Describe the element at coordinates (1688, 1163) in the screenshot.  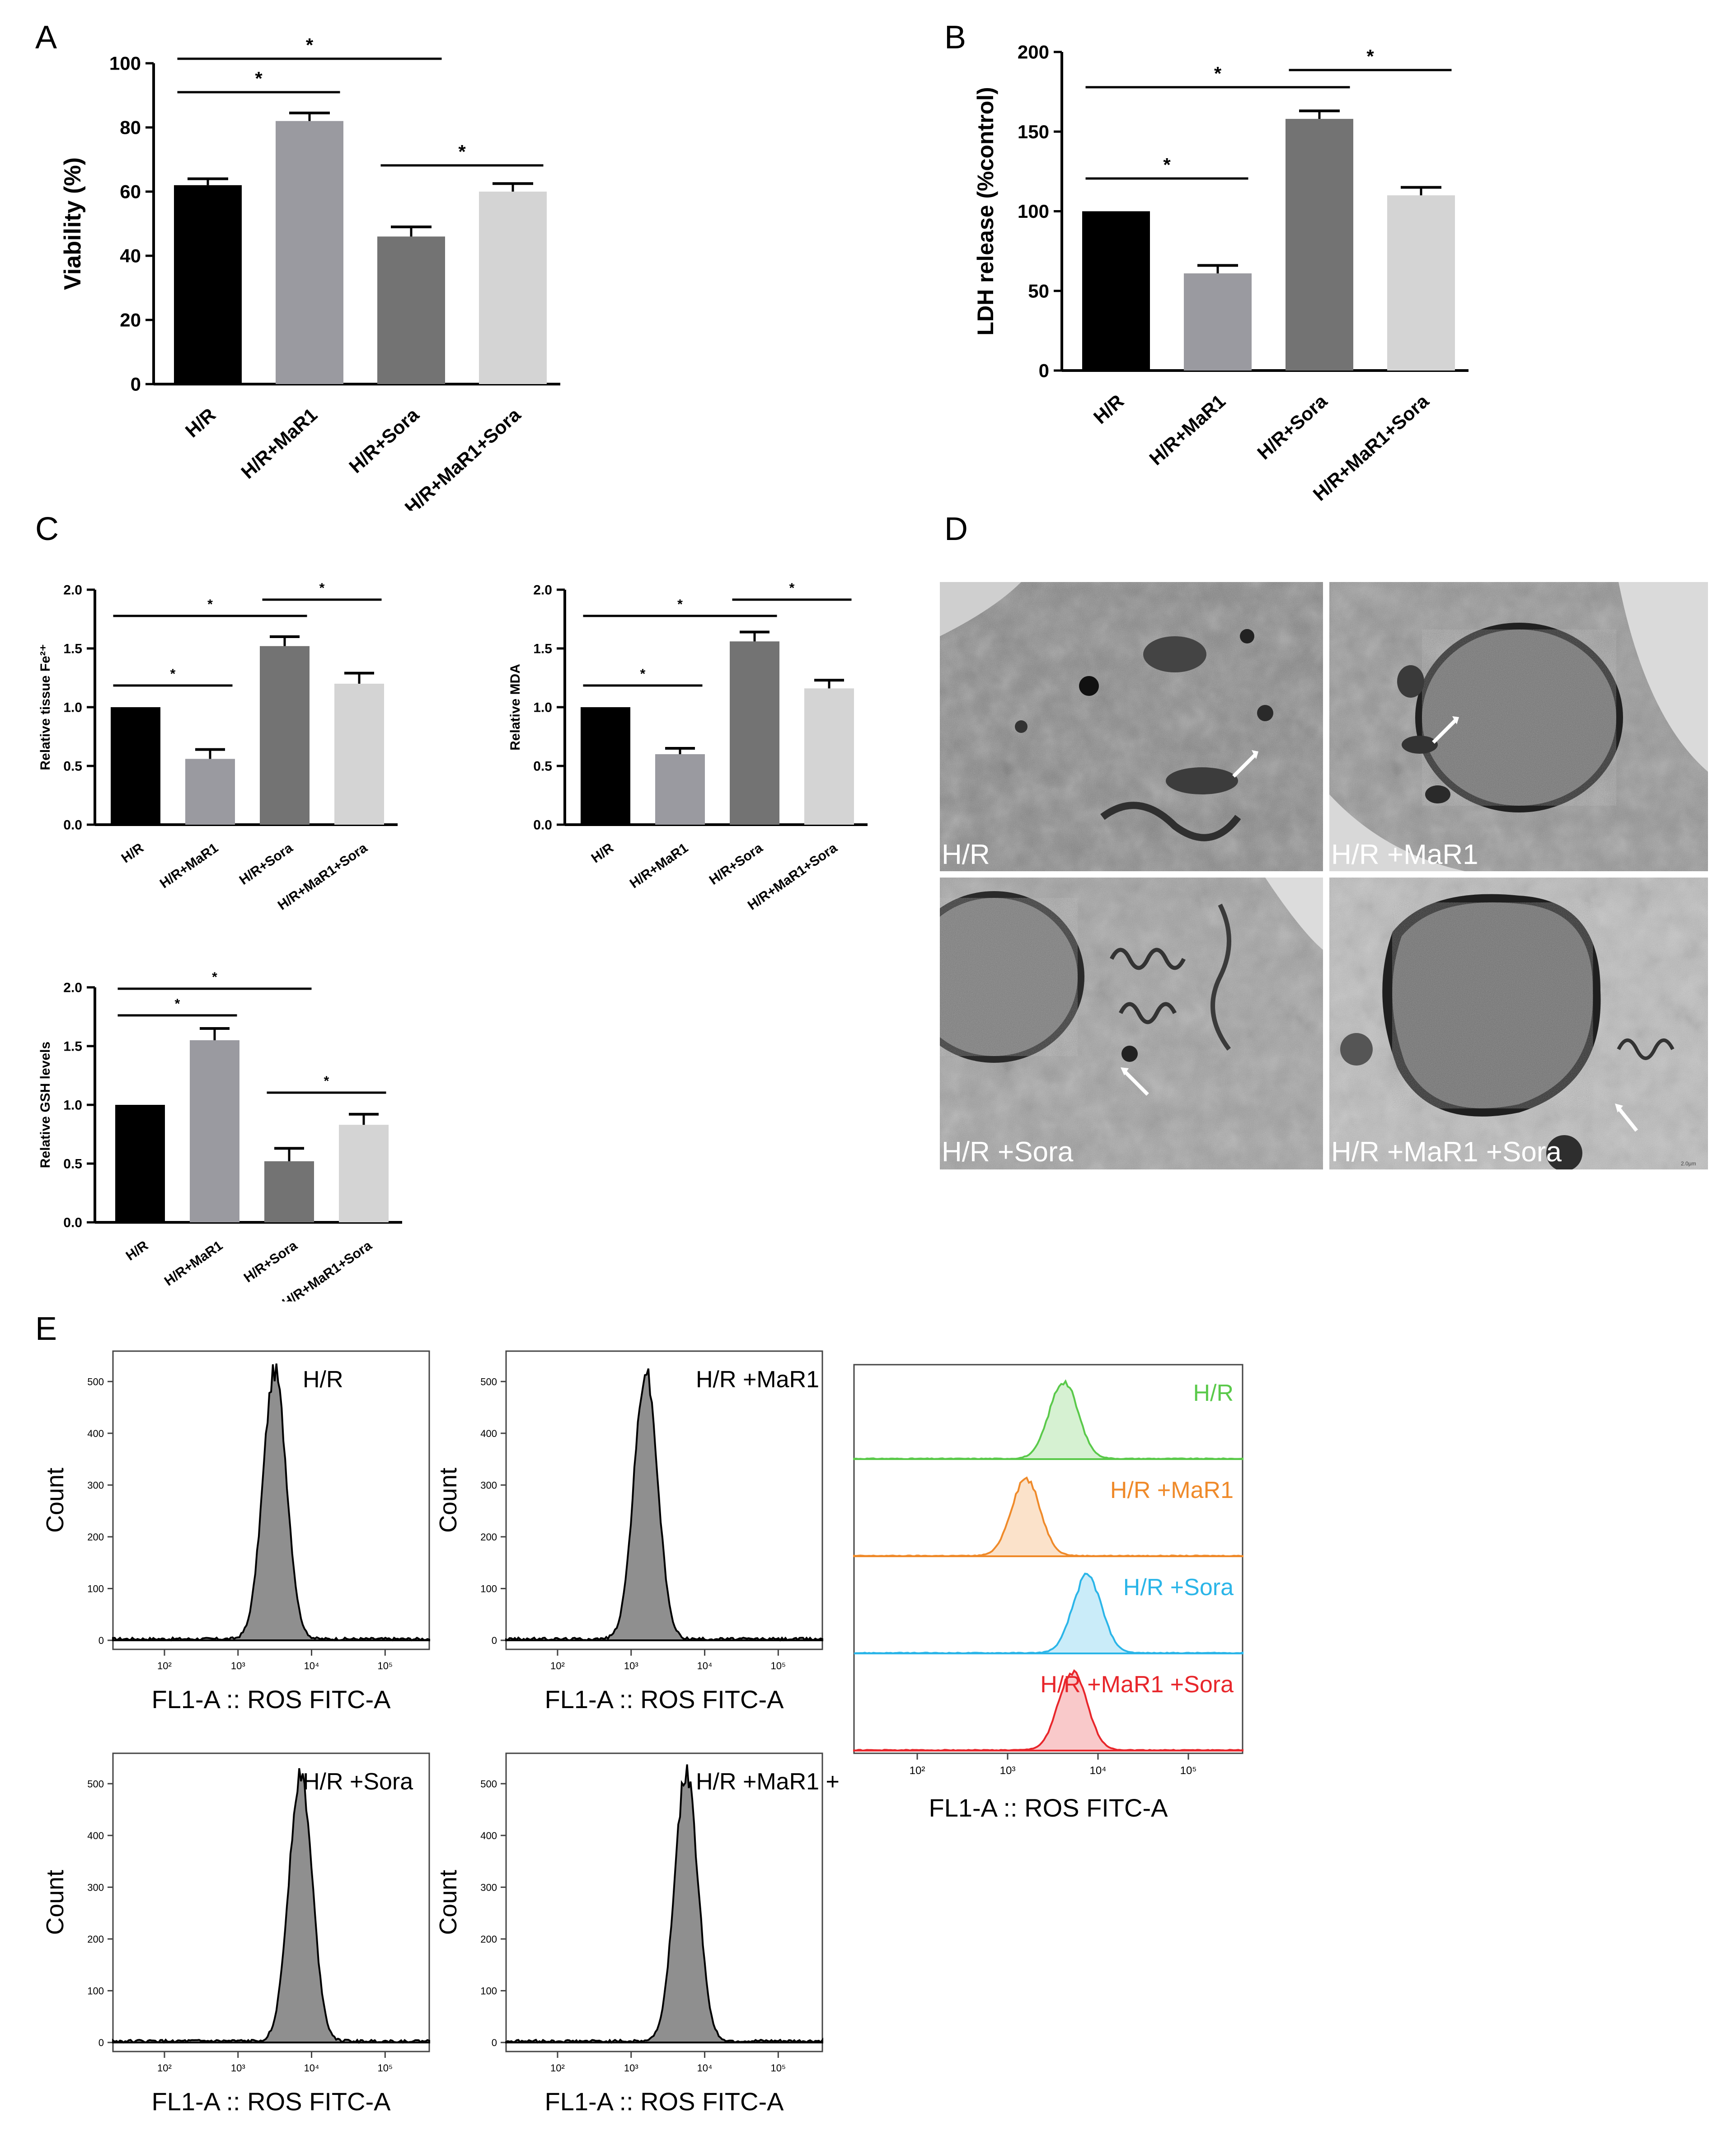
I see `tem-scale-label: 2.0μm` at that location.